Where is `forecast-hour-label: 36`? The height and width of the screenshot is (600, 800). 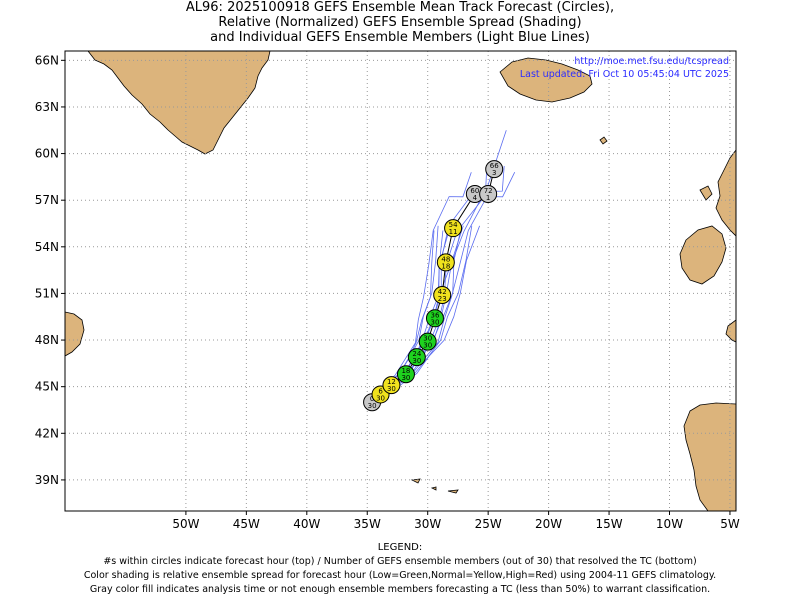 forecast-hour-label: 36 is located at coordinates (434, 315).